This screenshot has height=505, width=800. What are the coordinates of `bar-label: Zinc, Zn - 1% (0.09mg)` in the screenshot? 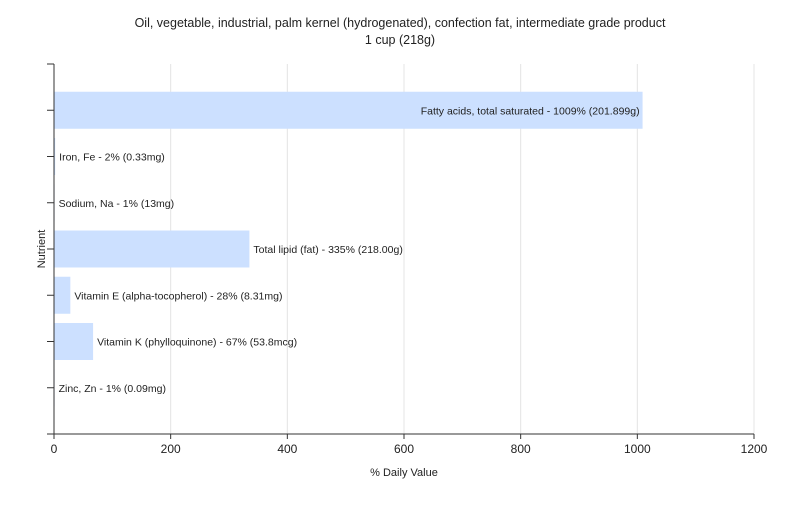 It's located at (112, 389).